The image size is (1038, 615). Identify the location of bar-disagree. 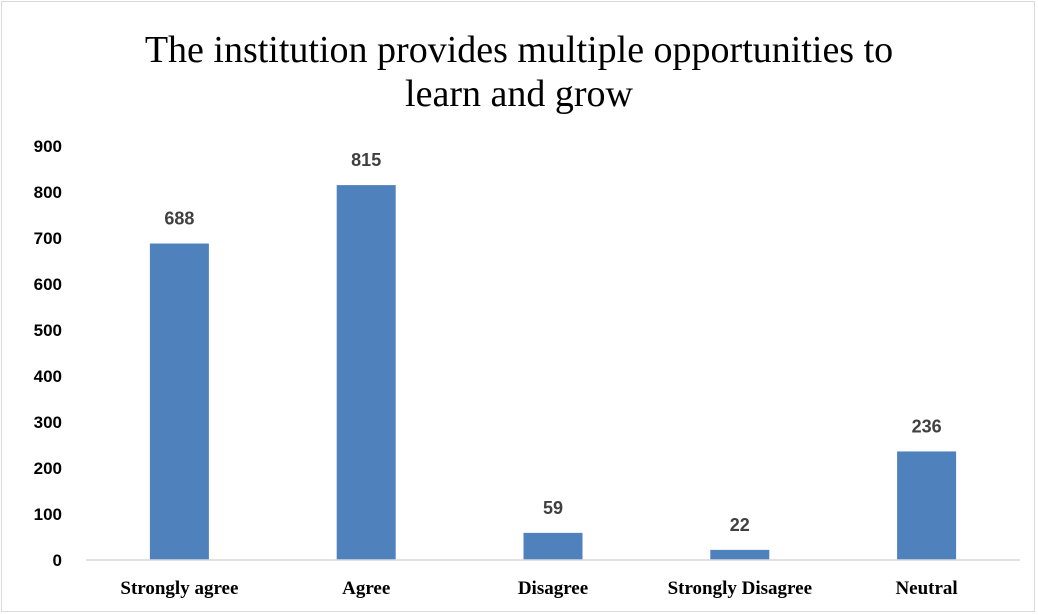
(553, 546).